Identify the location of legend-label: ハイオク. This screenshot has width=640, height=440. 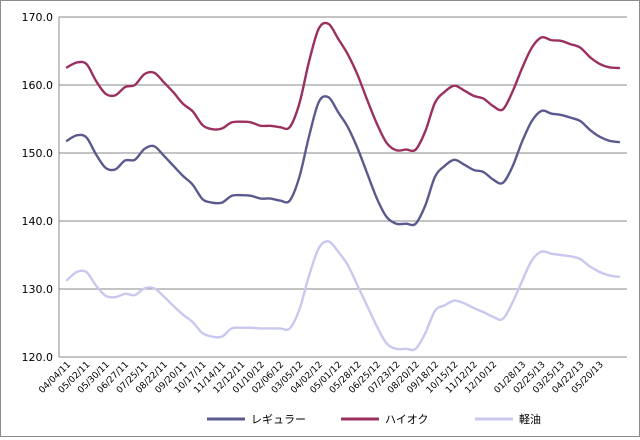
(407, 419).